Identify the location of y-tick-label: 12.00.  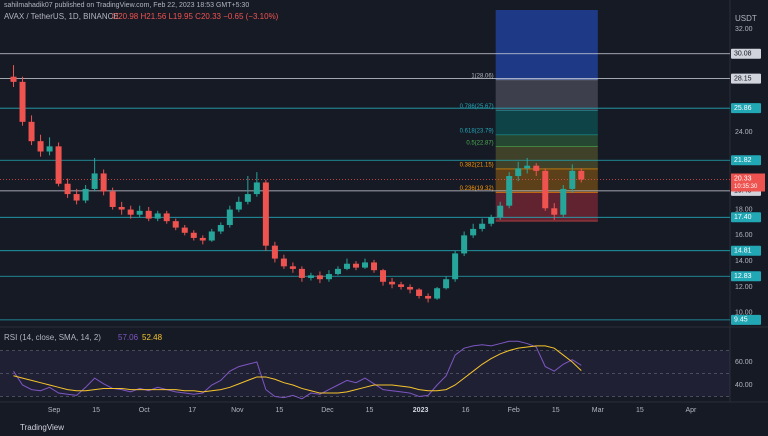
(744, 287).